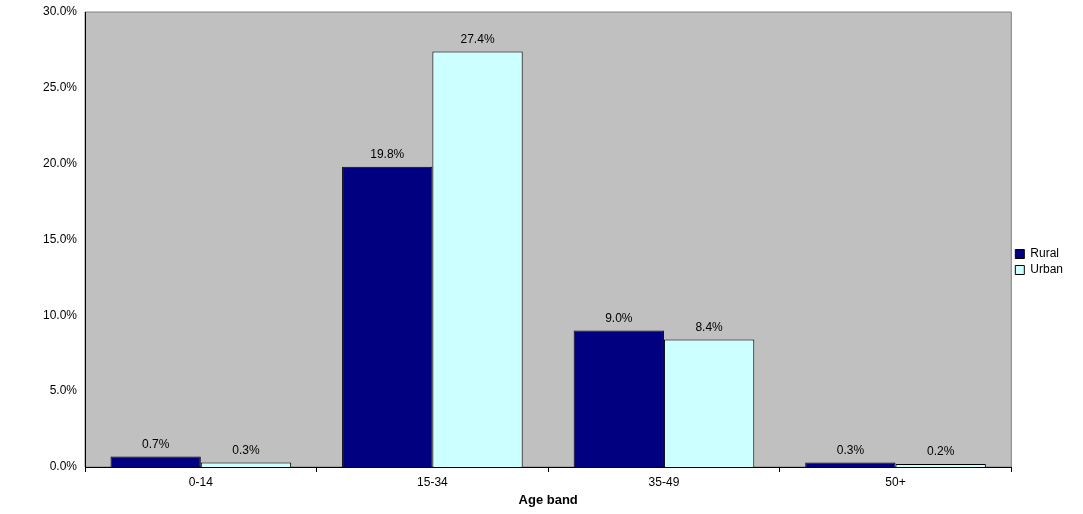 The height and width of the screenshot is (514, 1083). What do you see at coordinates (60, 11) in the screenshot?
I see `y-tick-label: 30.0%` at bounding box center [60, 11].